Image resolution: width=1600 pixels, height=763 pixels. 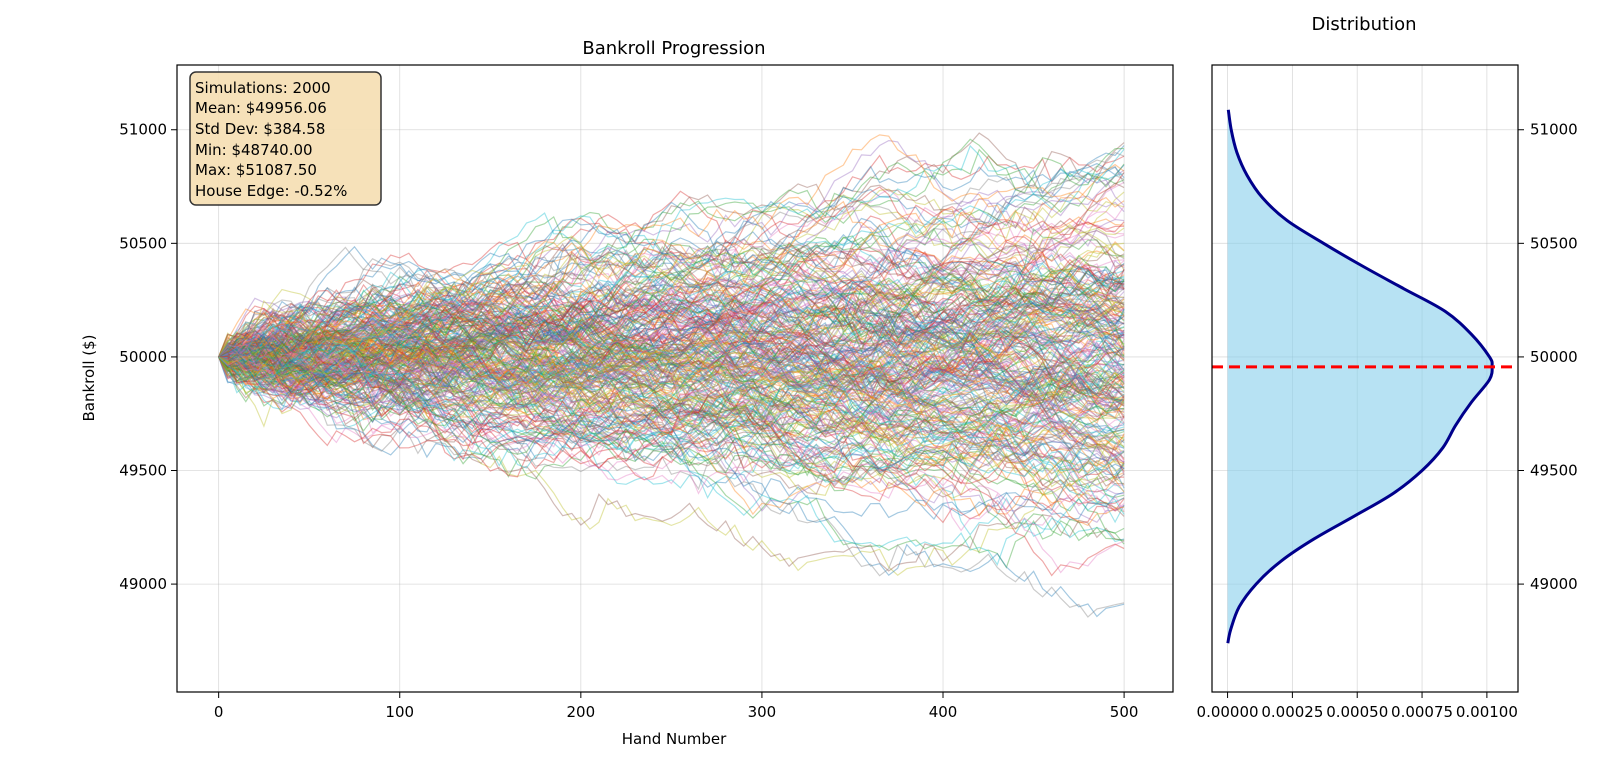 I want to click on dist-x-tick-label: 0.00000, so click(x=1228, y=712).